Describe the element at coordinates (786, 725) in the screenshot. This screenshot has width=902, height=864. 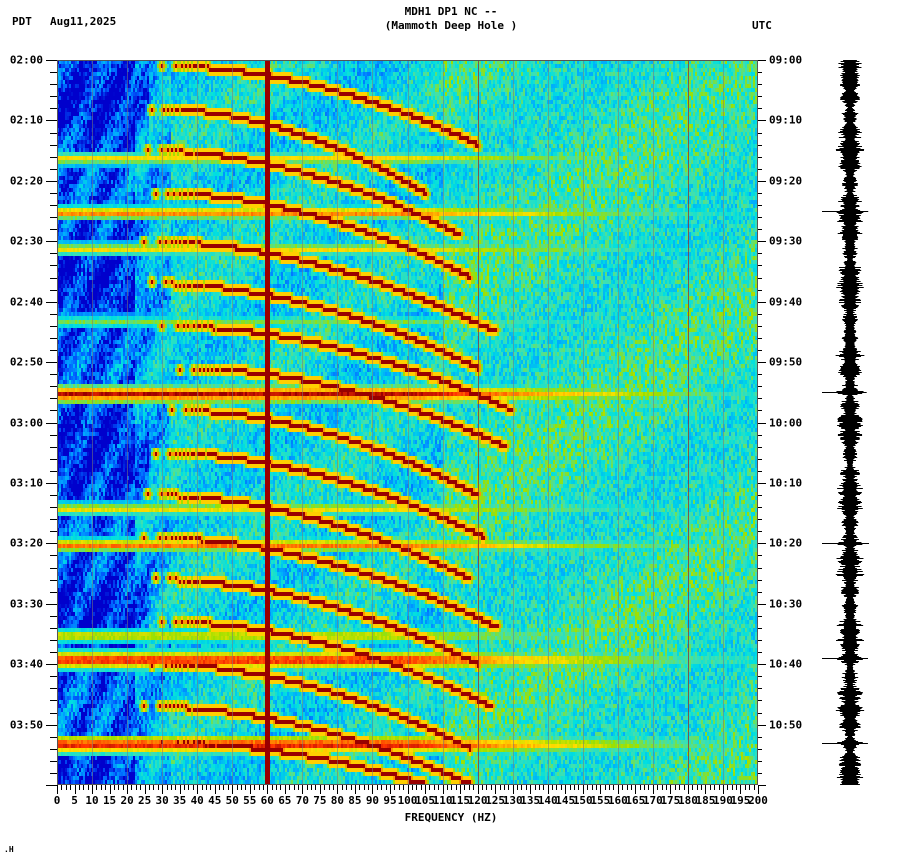
I see `time-label-utc: 10:50` at that location.